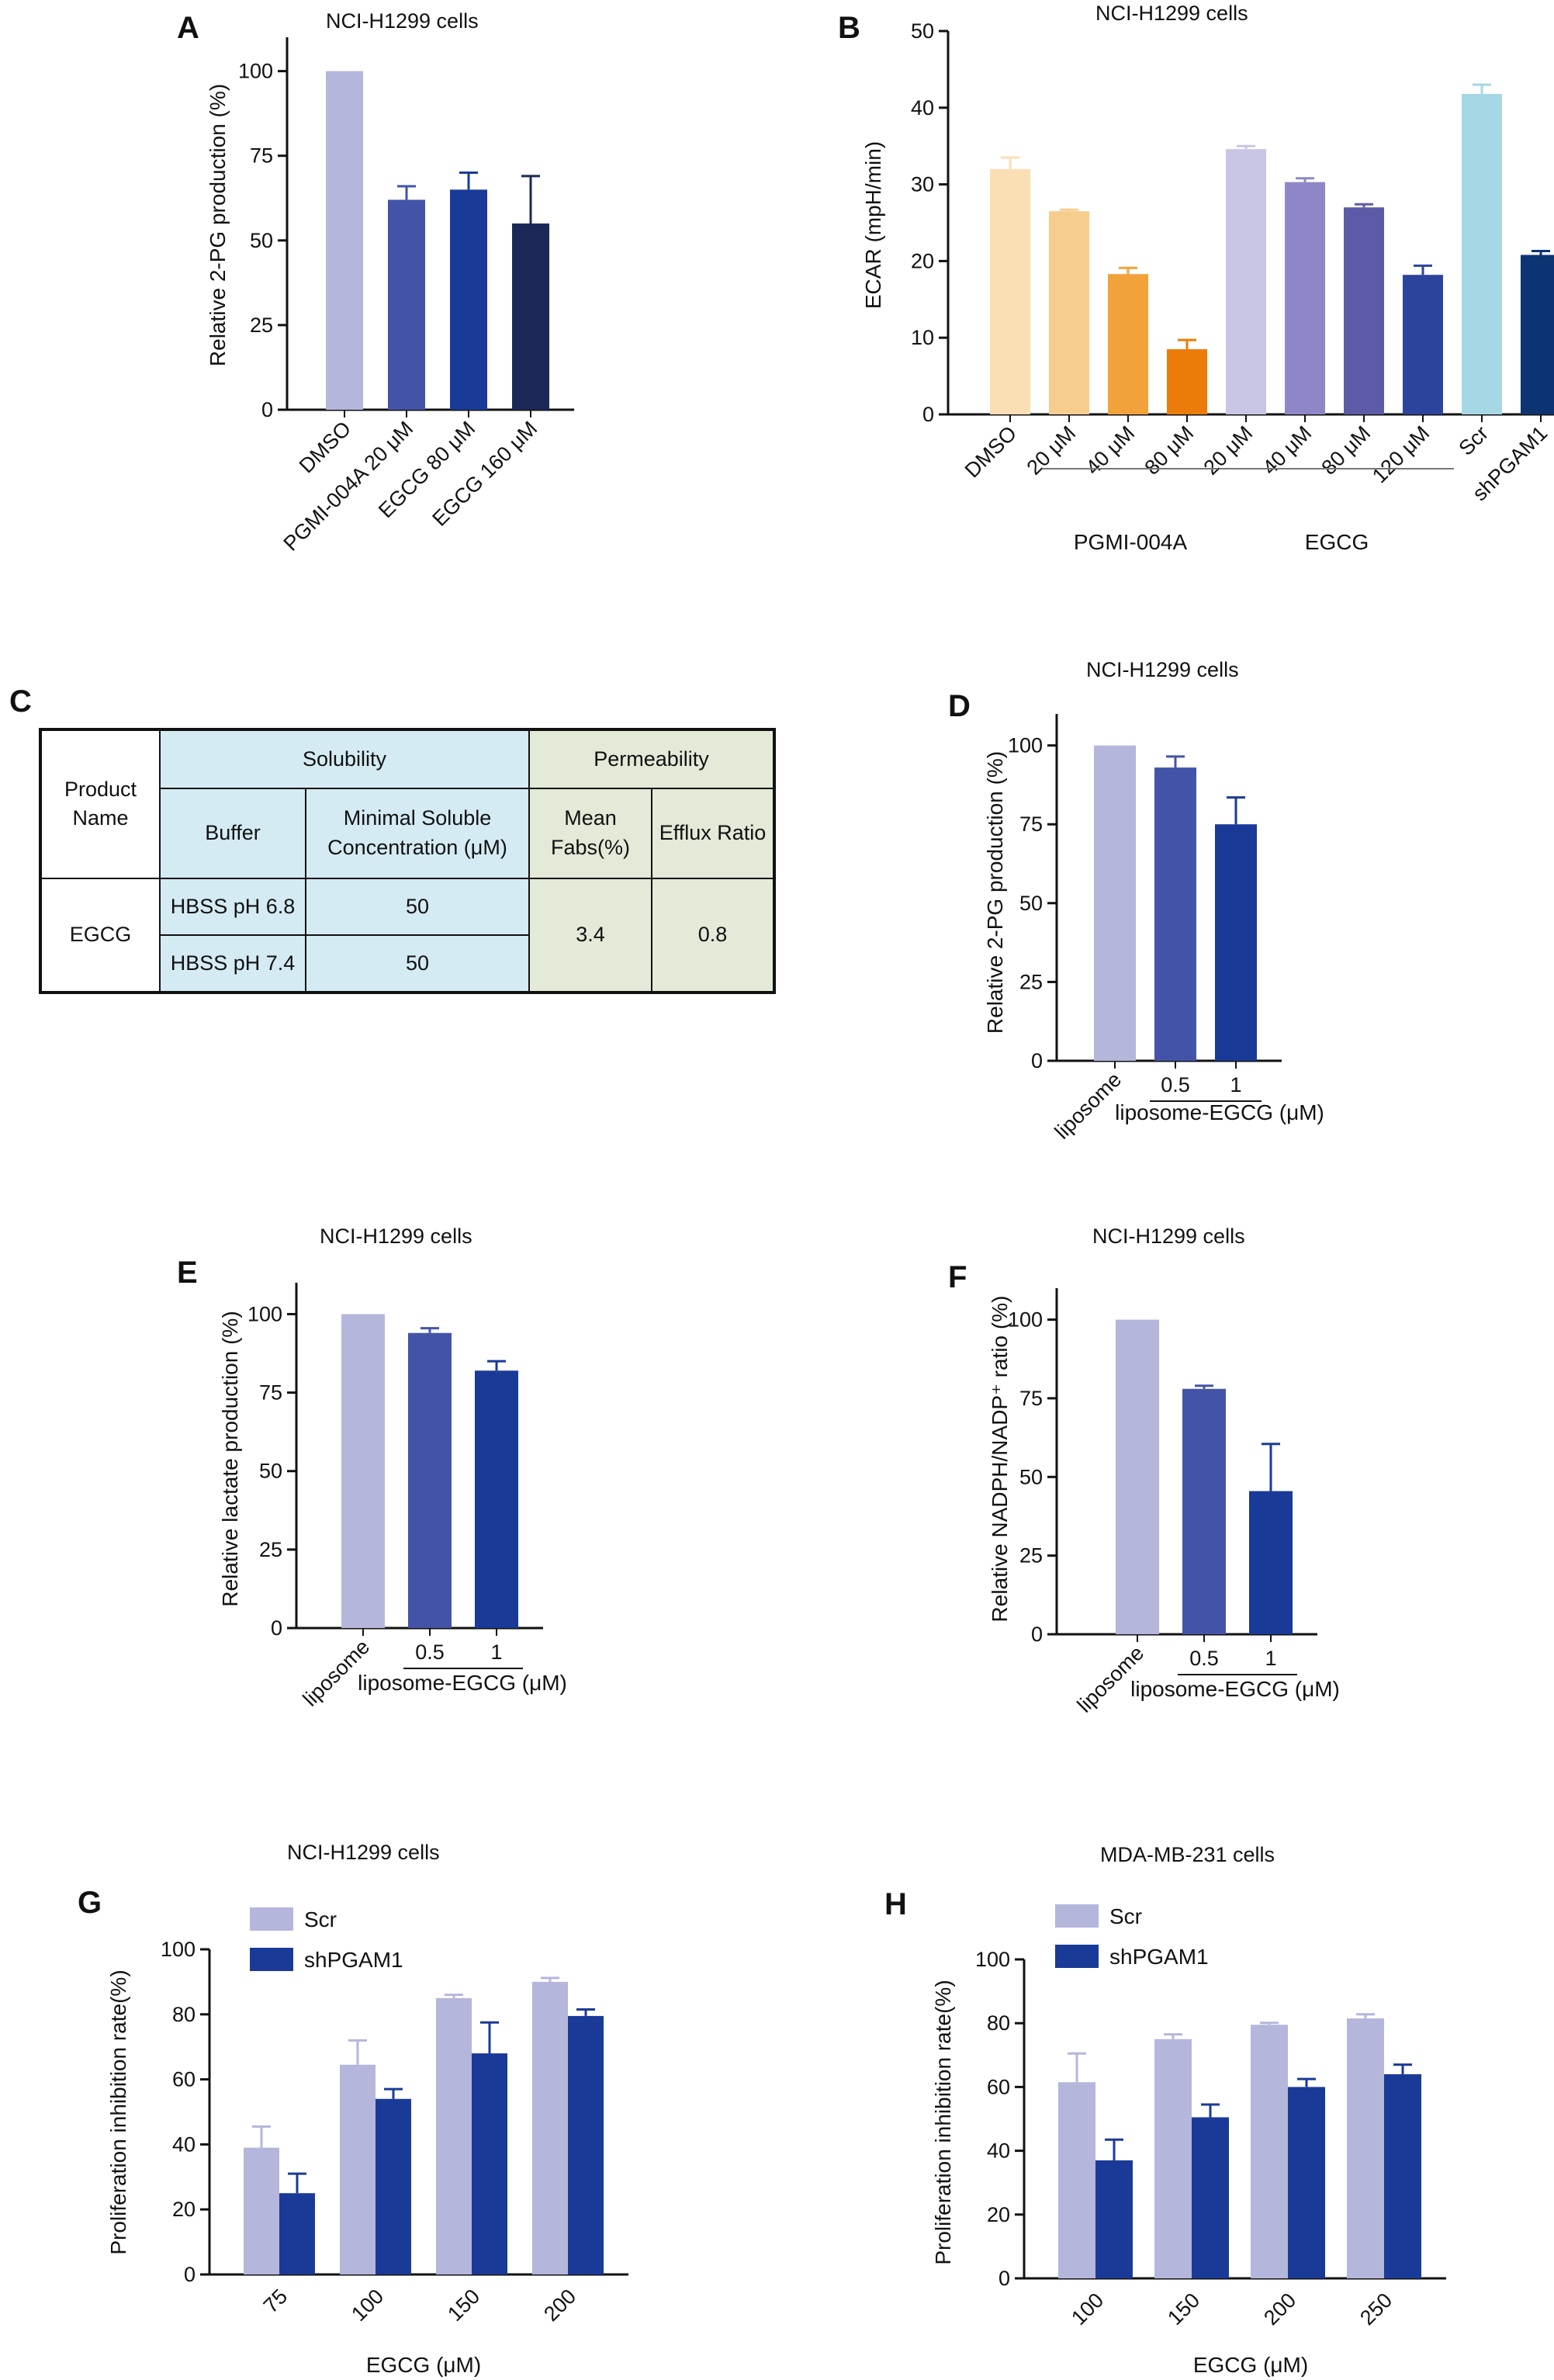 Image resolution: width=1554 pixels, height=2380 pixels. Describe the element at coordinates (849, 28) in the screenshot. I see `panel-letter-b: B` at that location.